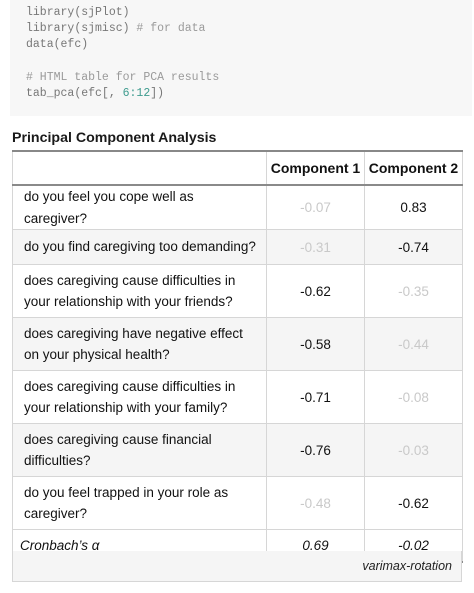  What do you see at coordinates (136, 93) in the screenshot?
I see `code-number: 6:12` at bounding box center [136, 93].